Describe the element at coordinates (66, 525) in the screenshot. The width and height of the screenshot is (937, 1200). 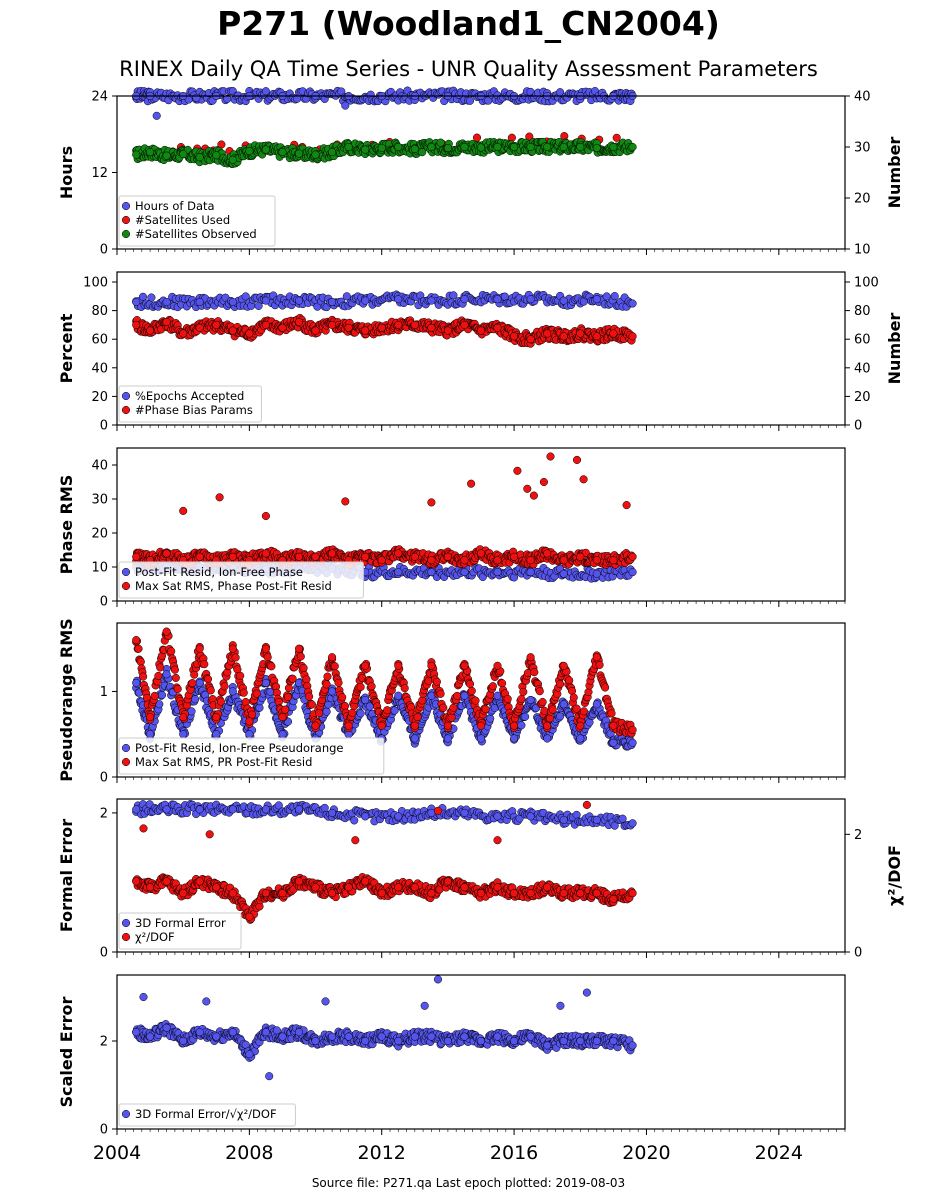
I see `y-axis-label: Phase RMS` at that location.